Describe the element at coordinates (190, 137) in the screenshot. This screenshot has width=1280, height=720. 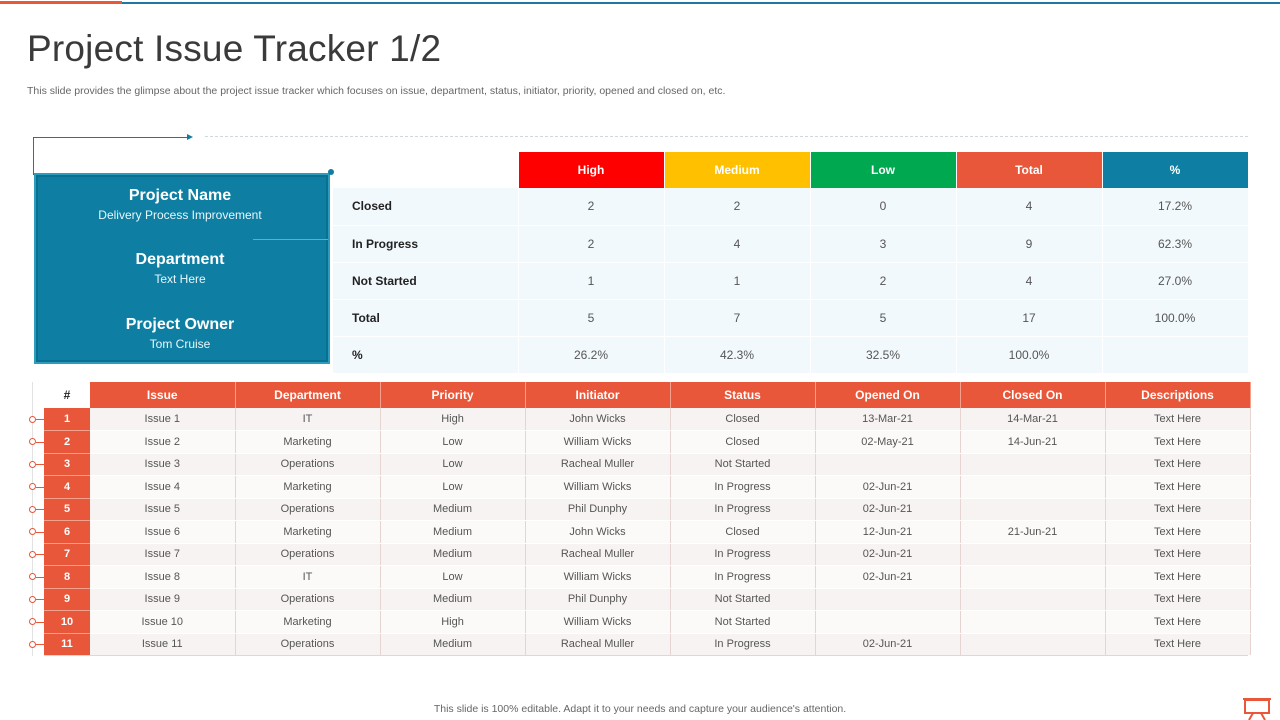
I see `arrow-head-icon` at that location.